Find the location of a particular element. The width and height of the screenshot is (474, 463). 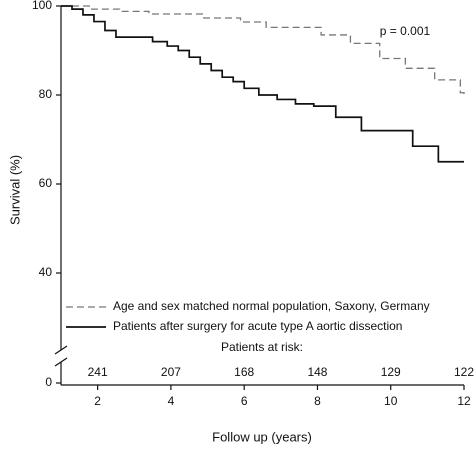

risk-count: 122 is located at coordinates (464, 372).